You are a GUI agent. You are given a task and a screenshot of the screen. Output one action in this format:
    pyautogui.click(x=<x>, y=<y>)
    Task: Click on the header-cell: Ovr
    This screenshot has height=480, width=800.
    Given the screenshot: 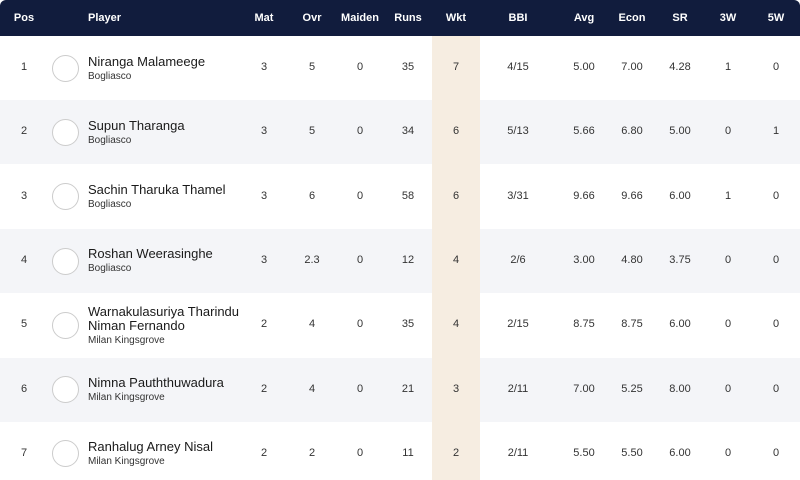 What is the action you would take?
    pyautogui.click(x=312, y=18)
    